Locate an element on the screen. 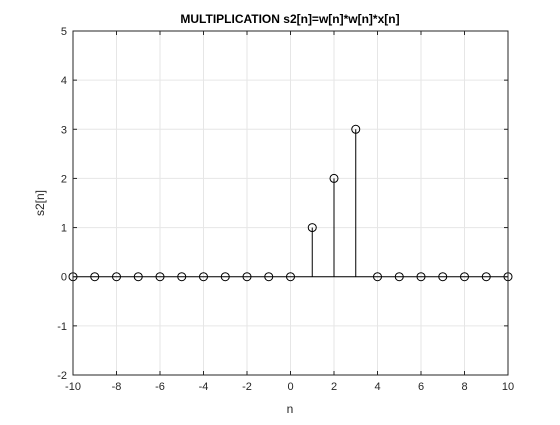  x-axis-label: n is located at coordinates (290, 409).